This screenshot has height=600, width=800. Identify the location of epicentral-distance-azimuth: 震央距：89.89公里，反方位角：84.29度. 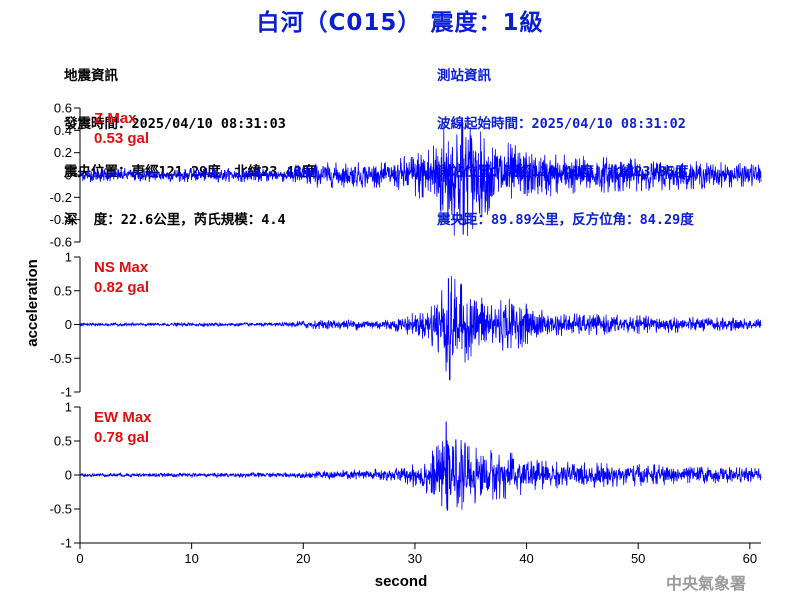
(565, 220).